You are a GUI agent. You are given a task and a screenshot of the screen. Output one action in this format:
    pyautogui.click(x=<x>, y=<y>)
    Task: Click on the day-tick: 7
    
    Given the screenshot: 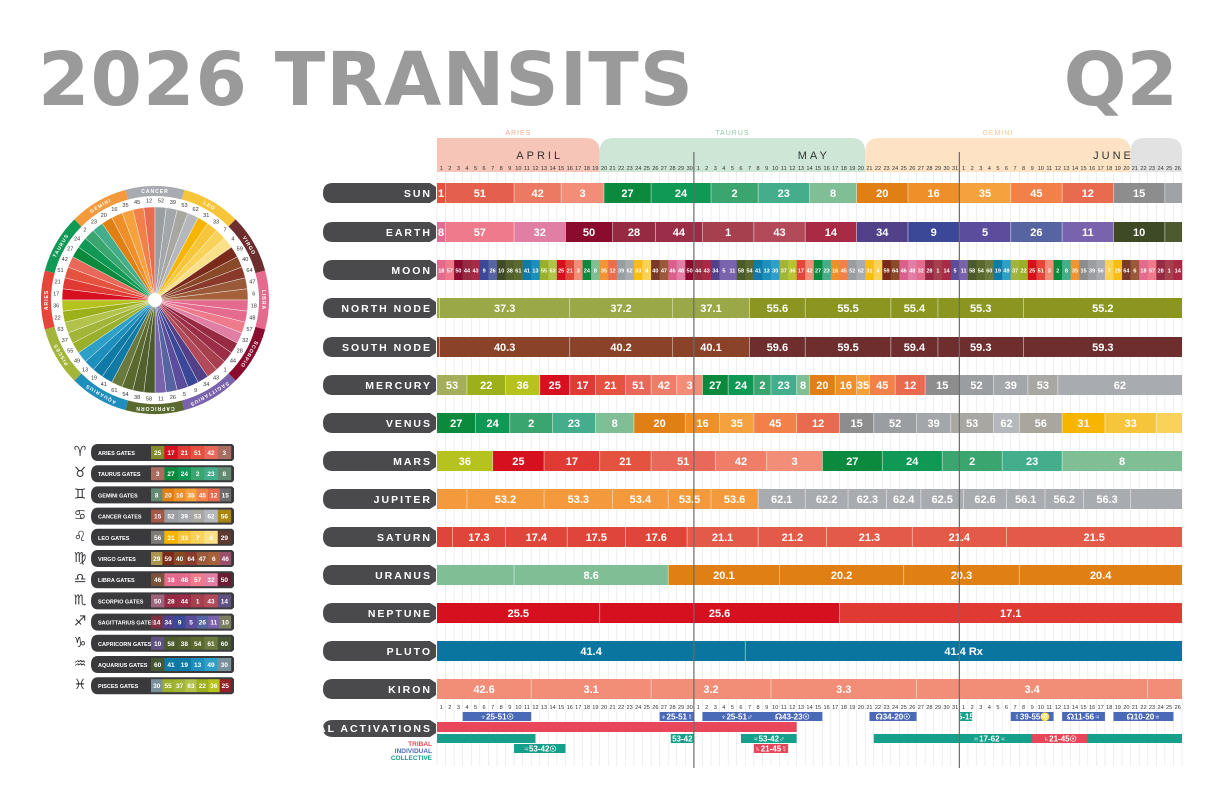 What is the action you would take?
    pyautogui.click(x=492, y=169)
    